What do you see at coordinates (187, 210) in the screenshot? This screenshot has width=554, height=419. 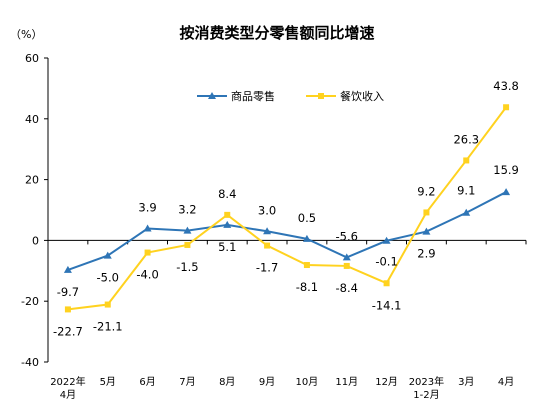 I see `data-label: 3.2` at bounding box center [187, 210].